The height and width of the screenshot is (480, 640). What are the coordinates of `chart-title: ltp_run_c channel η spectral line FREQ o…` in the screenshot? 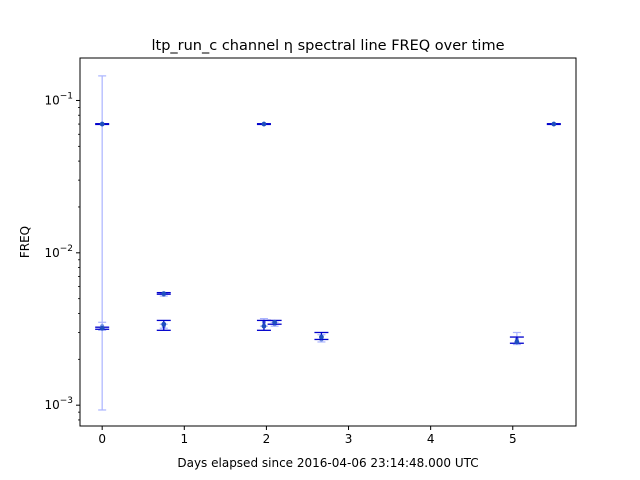 It's located at (327, 46).